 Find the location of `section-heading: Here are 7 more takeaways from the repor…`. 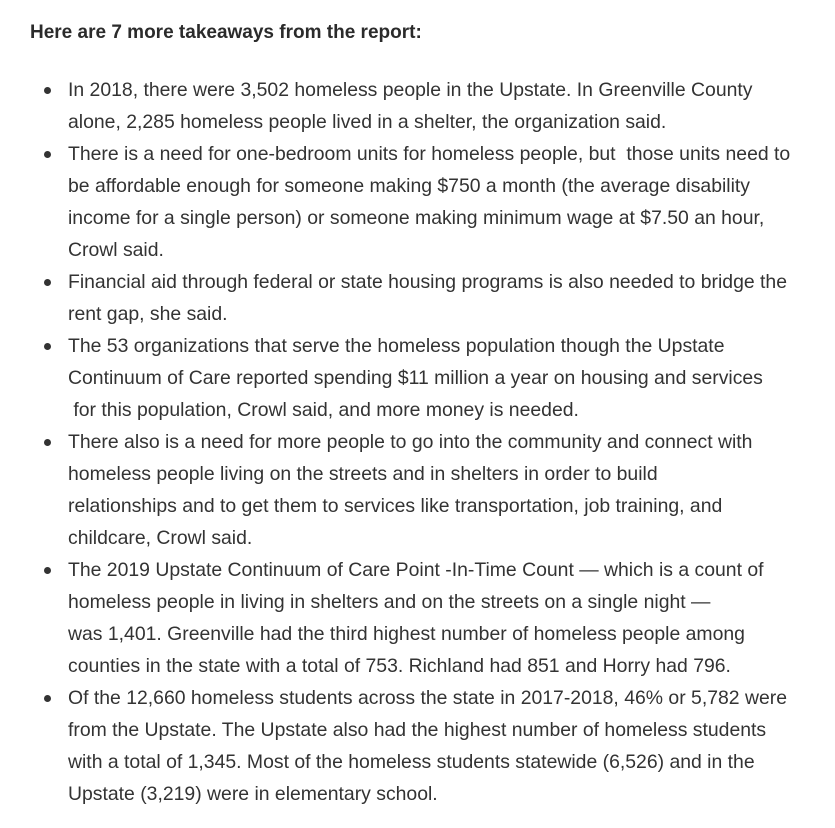

section-heading: Here are 7 more takeaways from the repor… is located at coordinates (226, 32).